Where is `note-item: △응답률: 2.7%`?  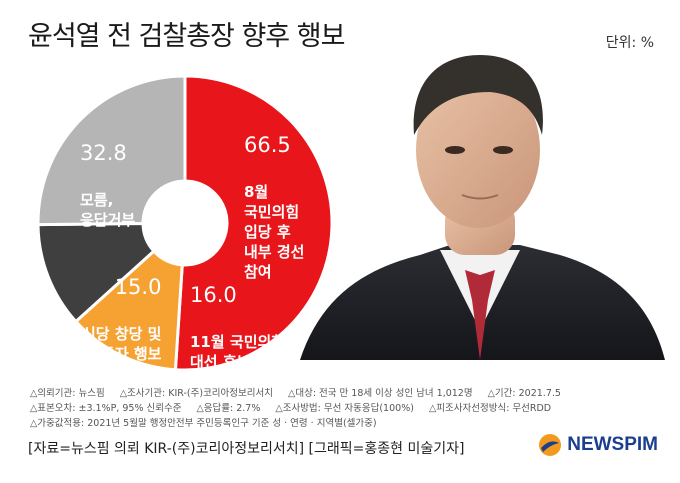 note-item: △응답률: 2.7% is located at coordinates (228, 408).